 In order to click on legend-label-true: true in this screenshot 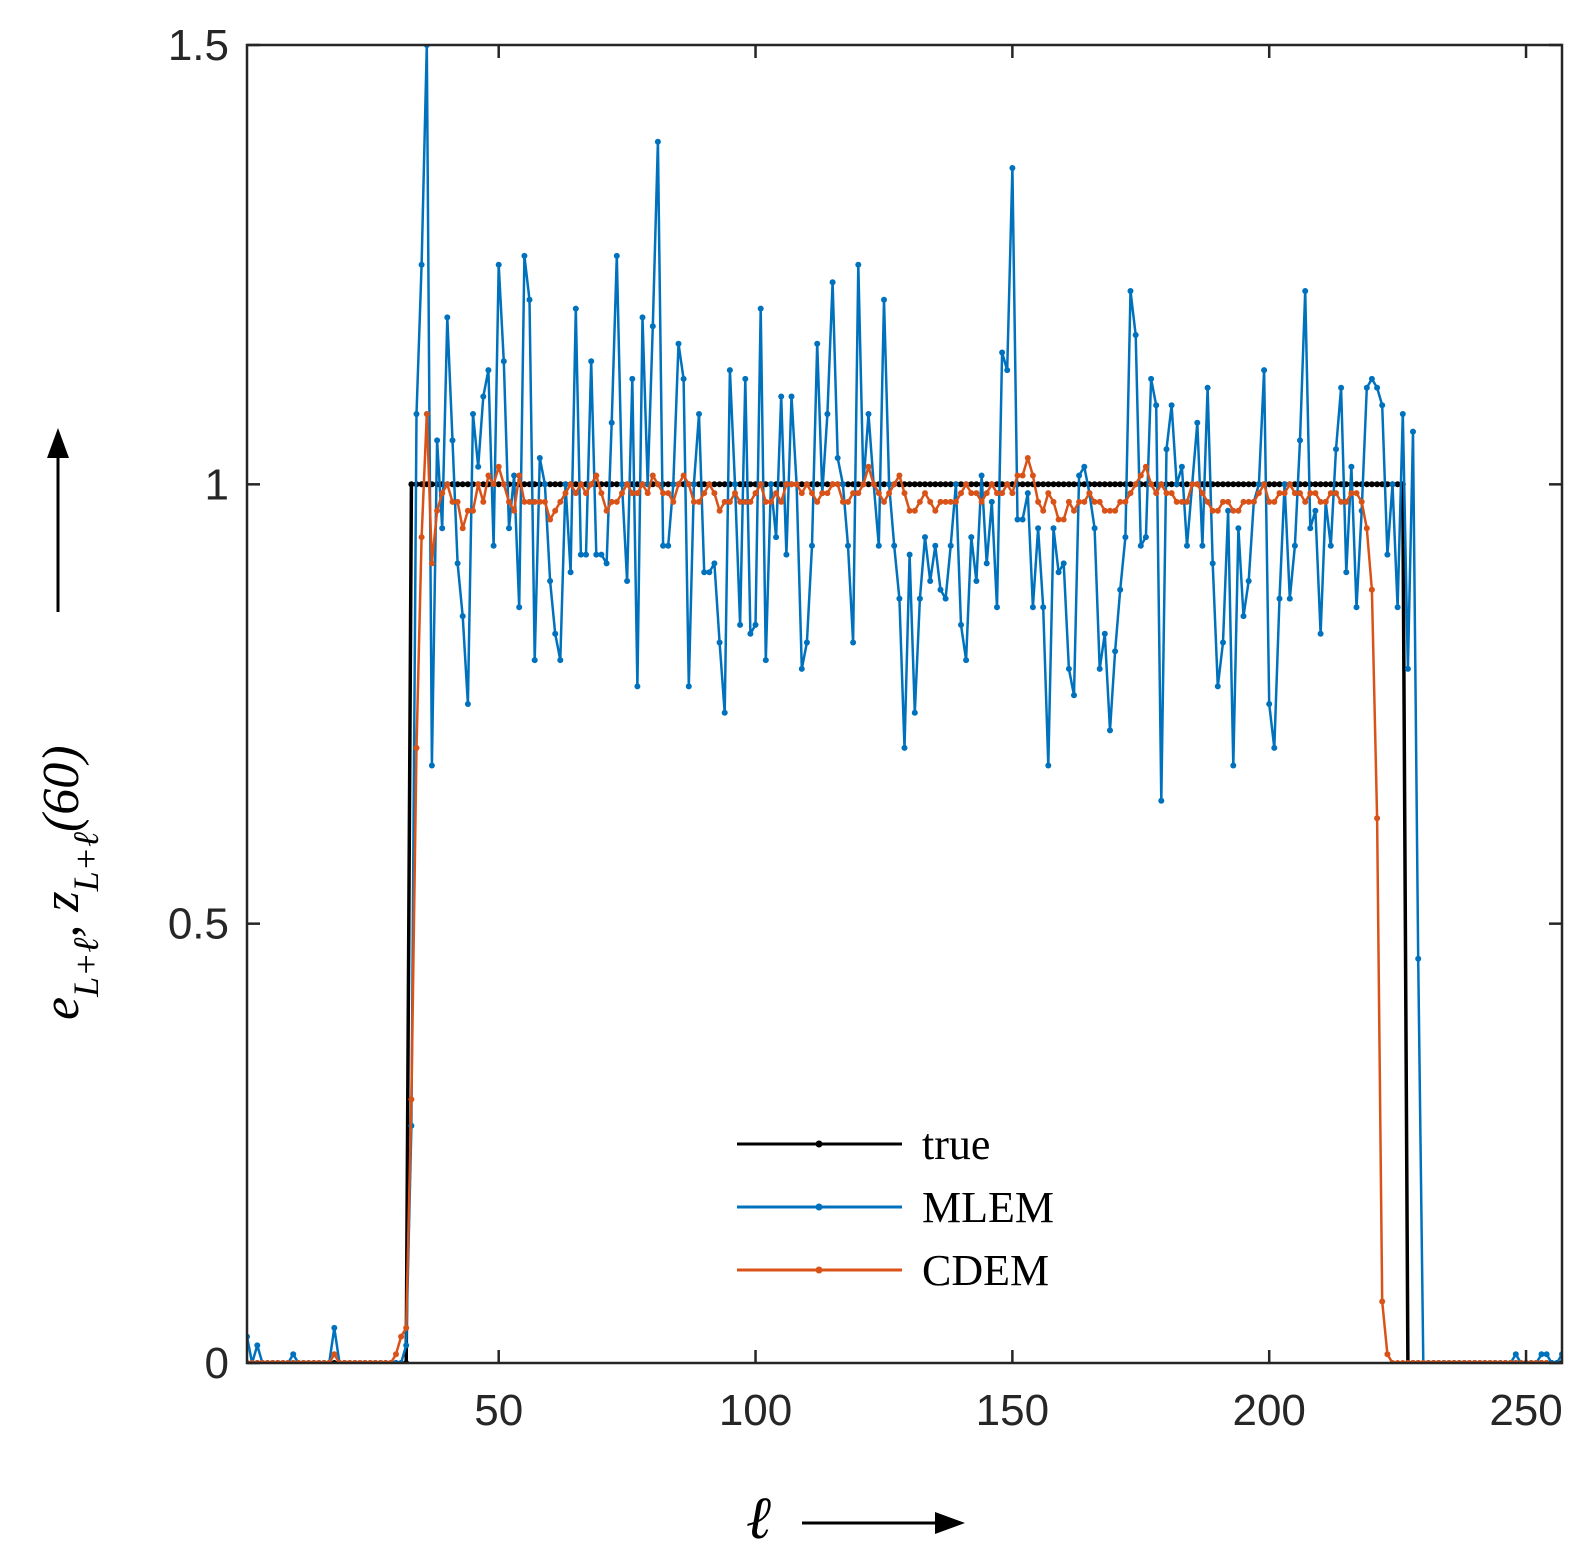, I will do `click(956, 1144)`.